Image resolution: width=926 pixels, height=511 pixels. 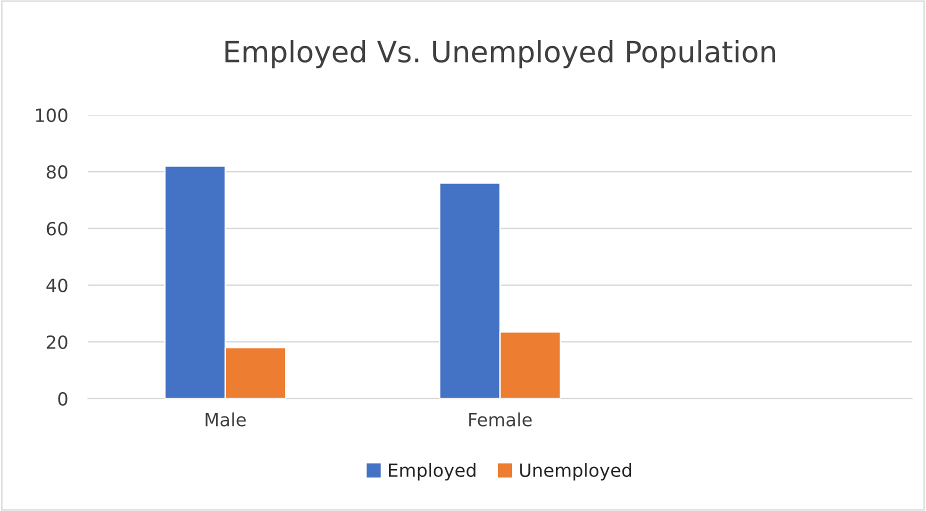 I want to click on y-tick-label: 0, so click(x=63, y=399).